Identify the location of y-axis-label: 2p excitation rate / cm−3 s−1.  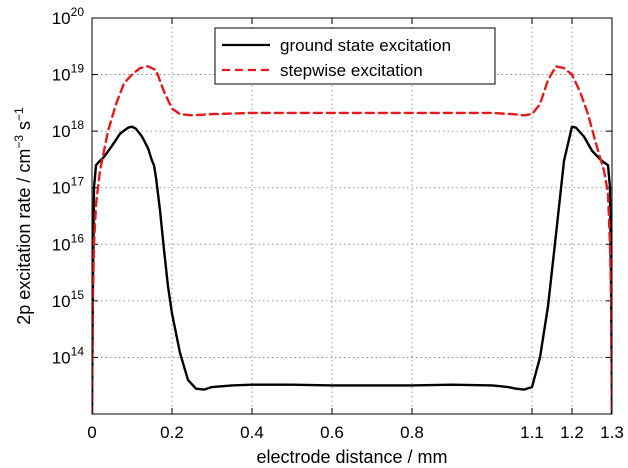
(23, 216).